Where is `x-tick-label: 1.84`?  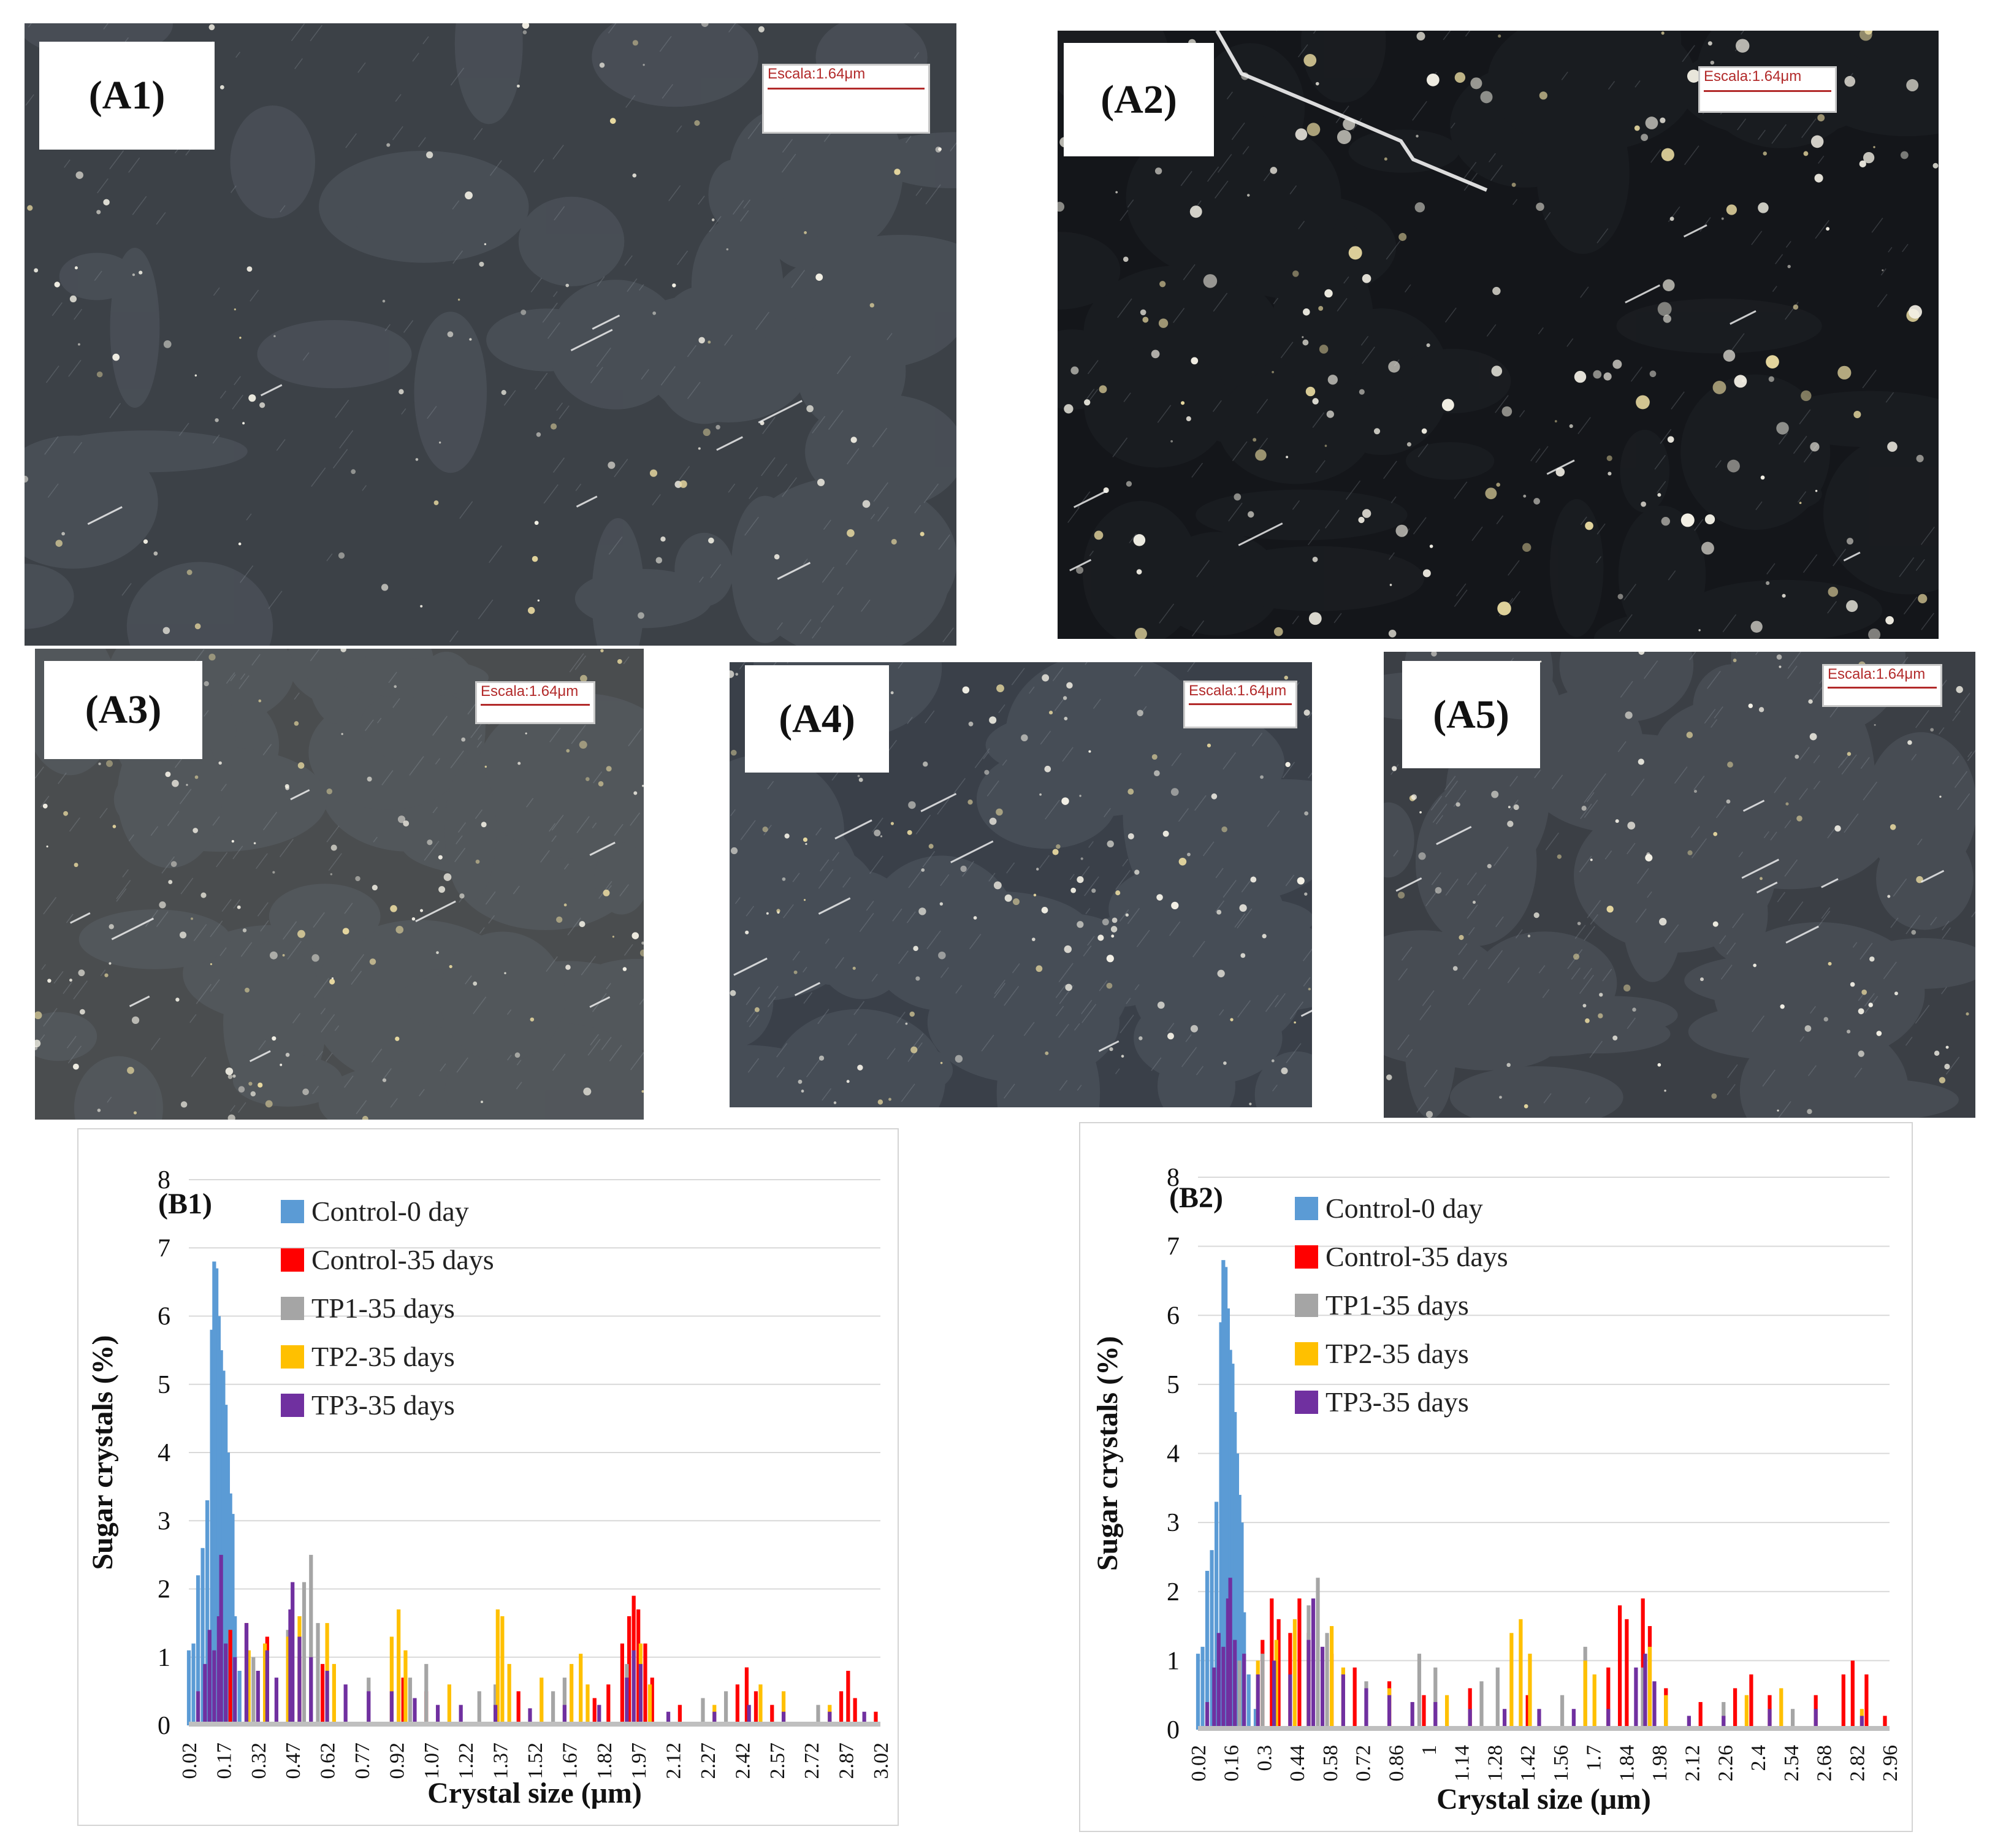
x-tick-label: 1.84 is located at coordinates (1626, 1763).